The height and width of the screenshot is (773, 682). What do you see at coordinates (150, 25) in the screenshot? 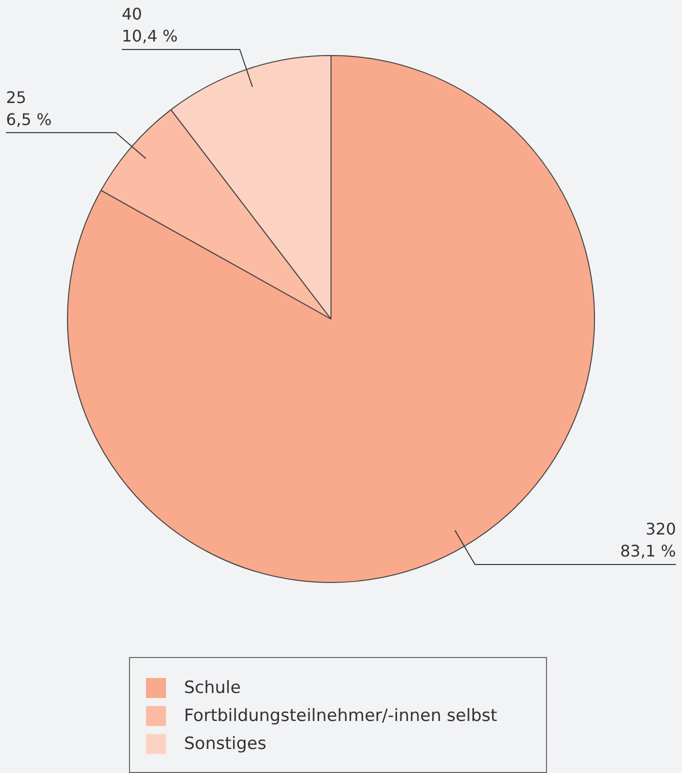
I see `data-label: 40 10,4 %` at bounding box center [150, 25].